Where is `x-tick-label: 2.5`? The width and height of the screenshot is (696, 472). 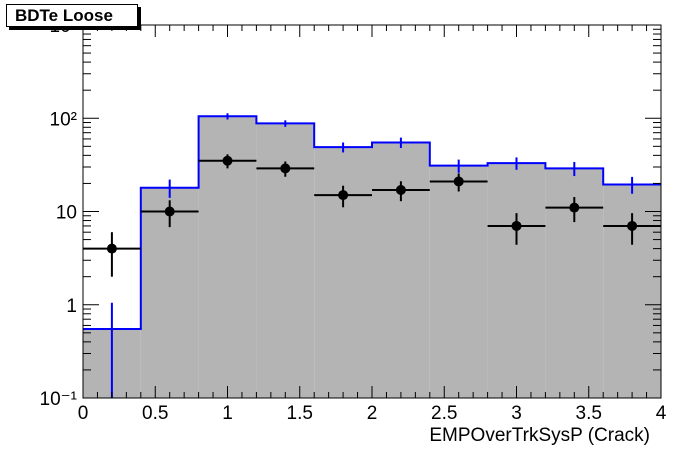 x-tick-label: 2.5 is located at coordinates (444, 413).